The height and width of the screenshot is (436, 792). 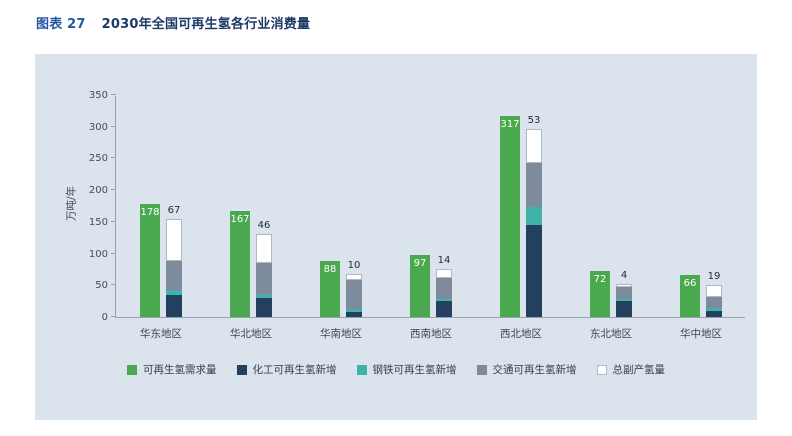 I want to click on bar-group: 88 10, so click(x=341, y=206).